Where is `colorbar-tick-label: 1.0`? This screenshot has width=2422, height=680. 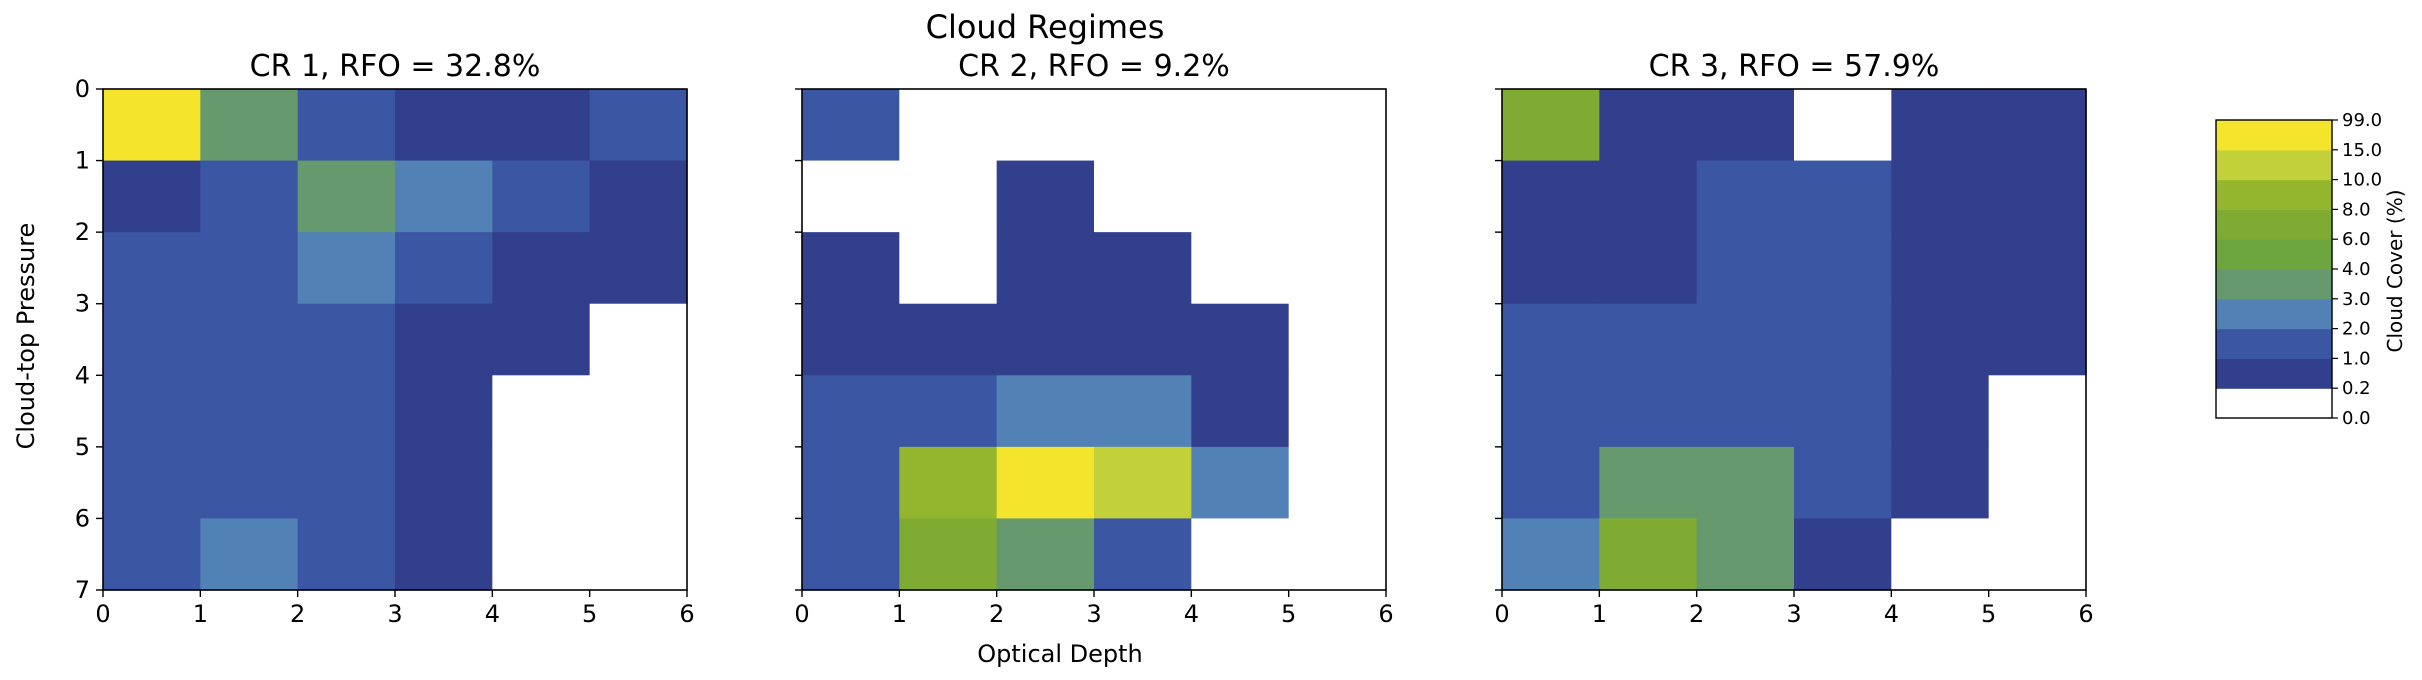 colorbar-tick-label: 1.0 is located at coordinates (2356, 358).